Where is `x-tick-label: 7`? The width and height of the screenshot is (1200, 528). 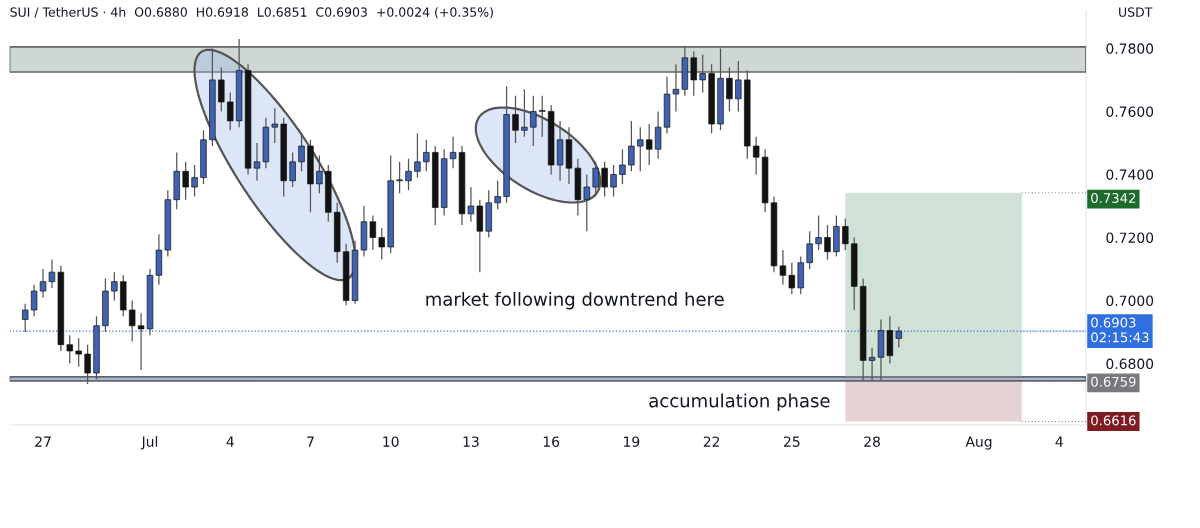 x-tick-label: 7 is located at coordinates (310, 441).